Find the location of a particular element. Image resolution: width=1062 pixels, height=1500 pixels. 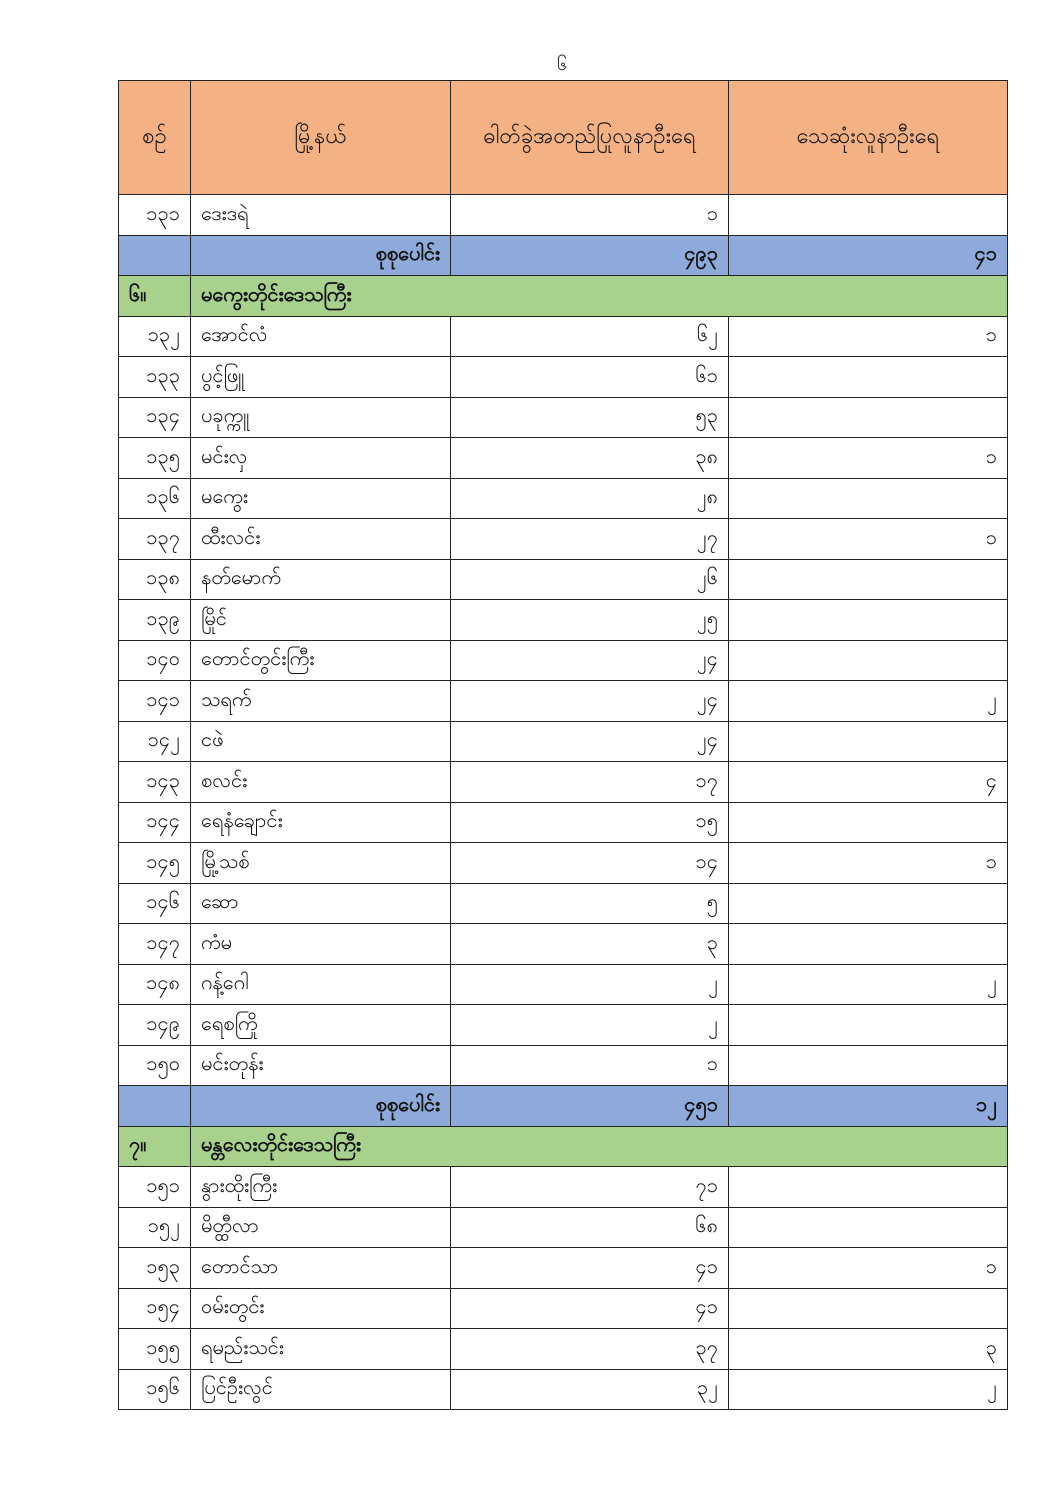

township-name: ရေနံချောင်း is located at coordinates (320, 822).